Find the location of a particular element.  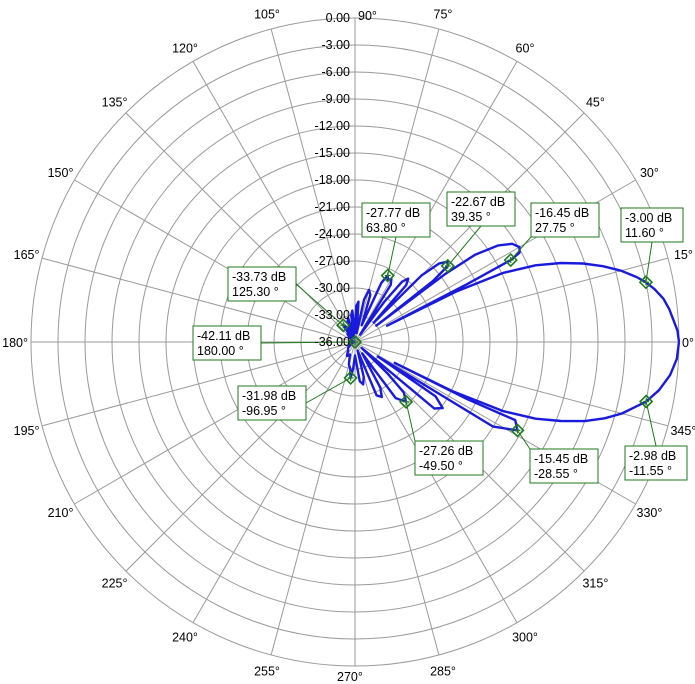

angle-tick-label: 330° is located at coordinates (650, 513).